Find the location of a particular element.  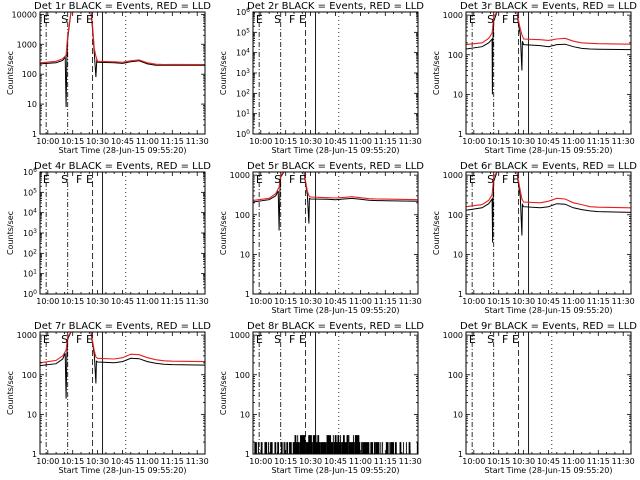

panel-title: Det 8r BLACK = Events, RED = LLD is located at coordinates (335, 326).